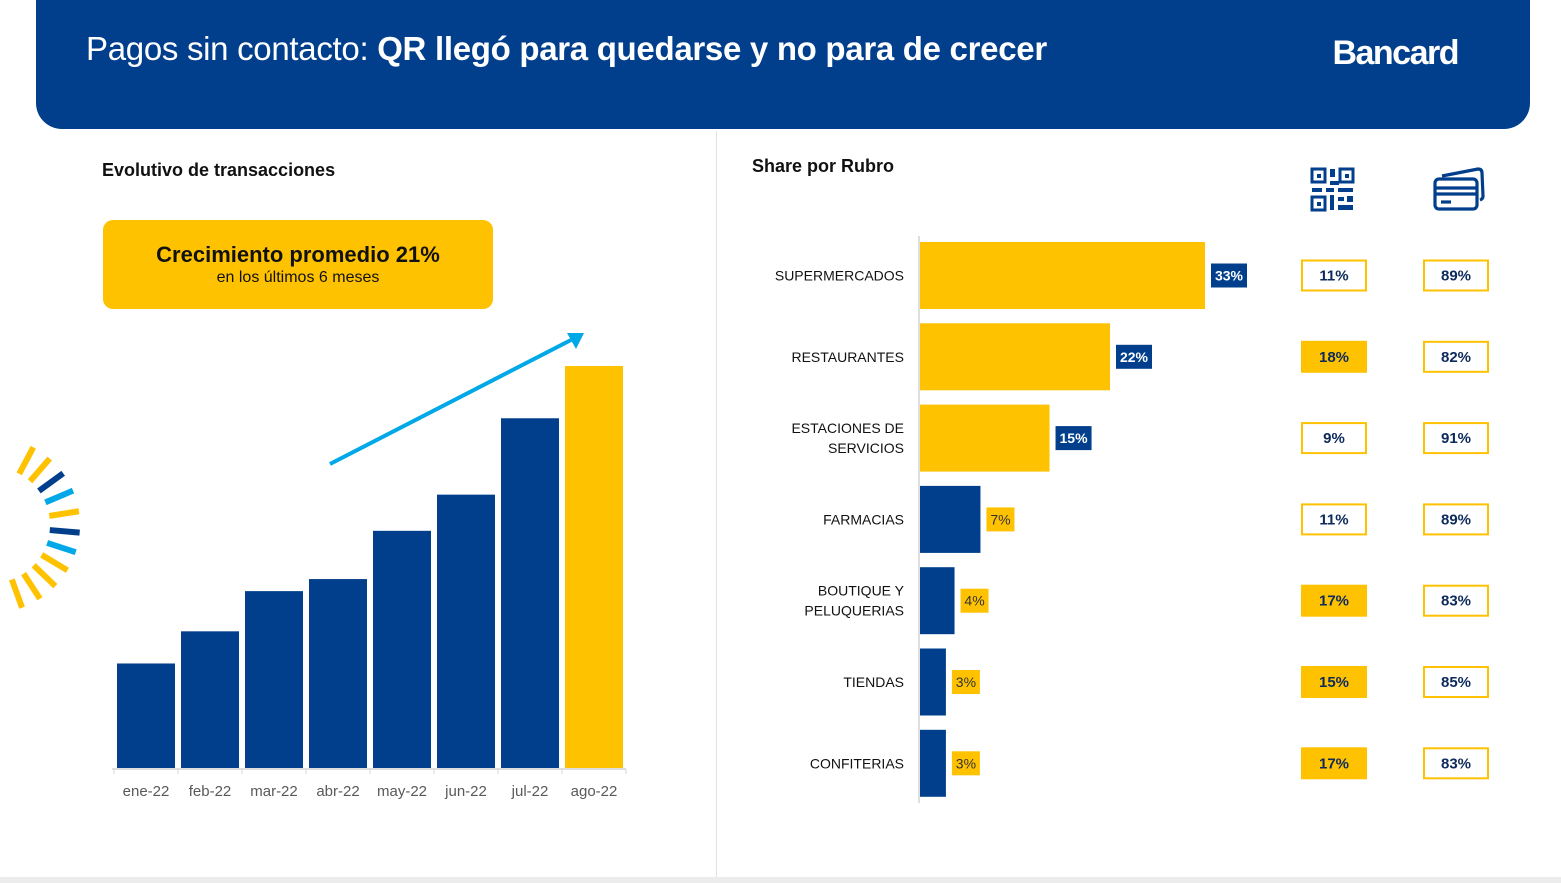 Image resolution: width=1561 pixels, height=883 pixels. What do you see at coordinates (823, 166) in the screenshot?
I see `right-section-title: Share por Rubro` at bounding box center [823, 166].